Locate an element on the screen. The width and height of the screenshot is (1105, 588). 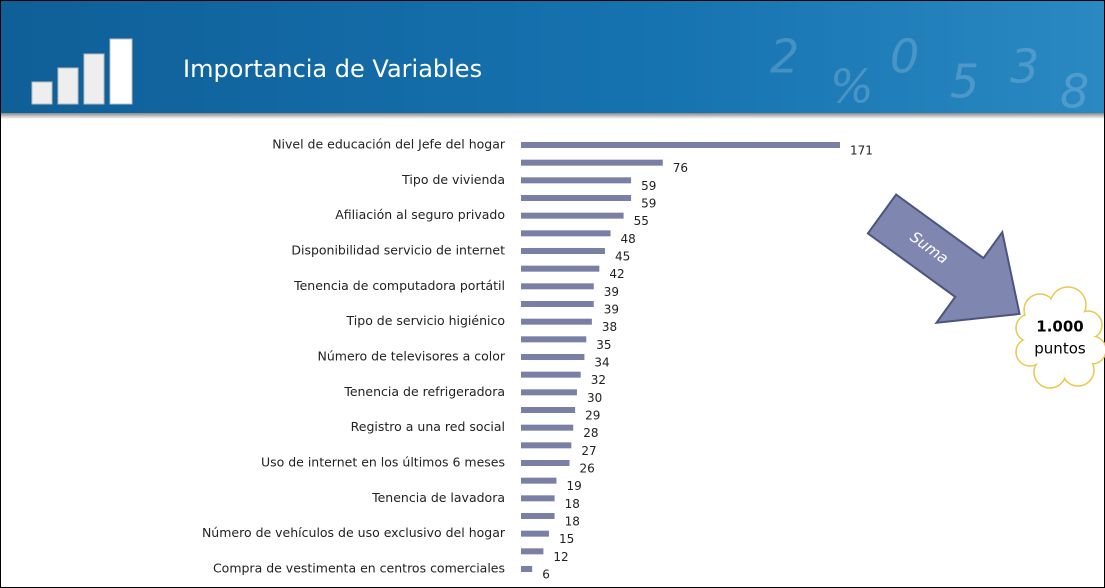
cloud-number: 1.000 is located at coordinates (1059, 327).